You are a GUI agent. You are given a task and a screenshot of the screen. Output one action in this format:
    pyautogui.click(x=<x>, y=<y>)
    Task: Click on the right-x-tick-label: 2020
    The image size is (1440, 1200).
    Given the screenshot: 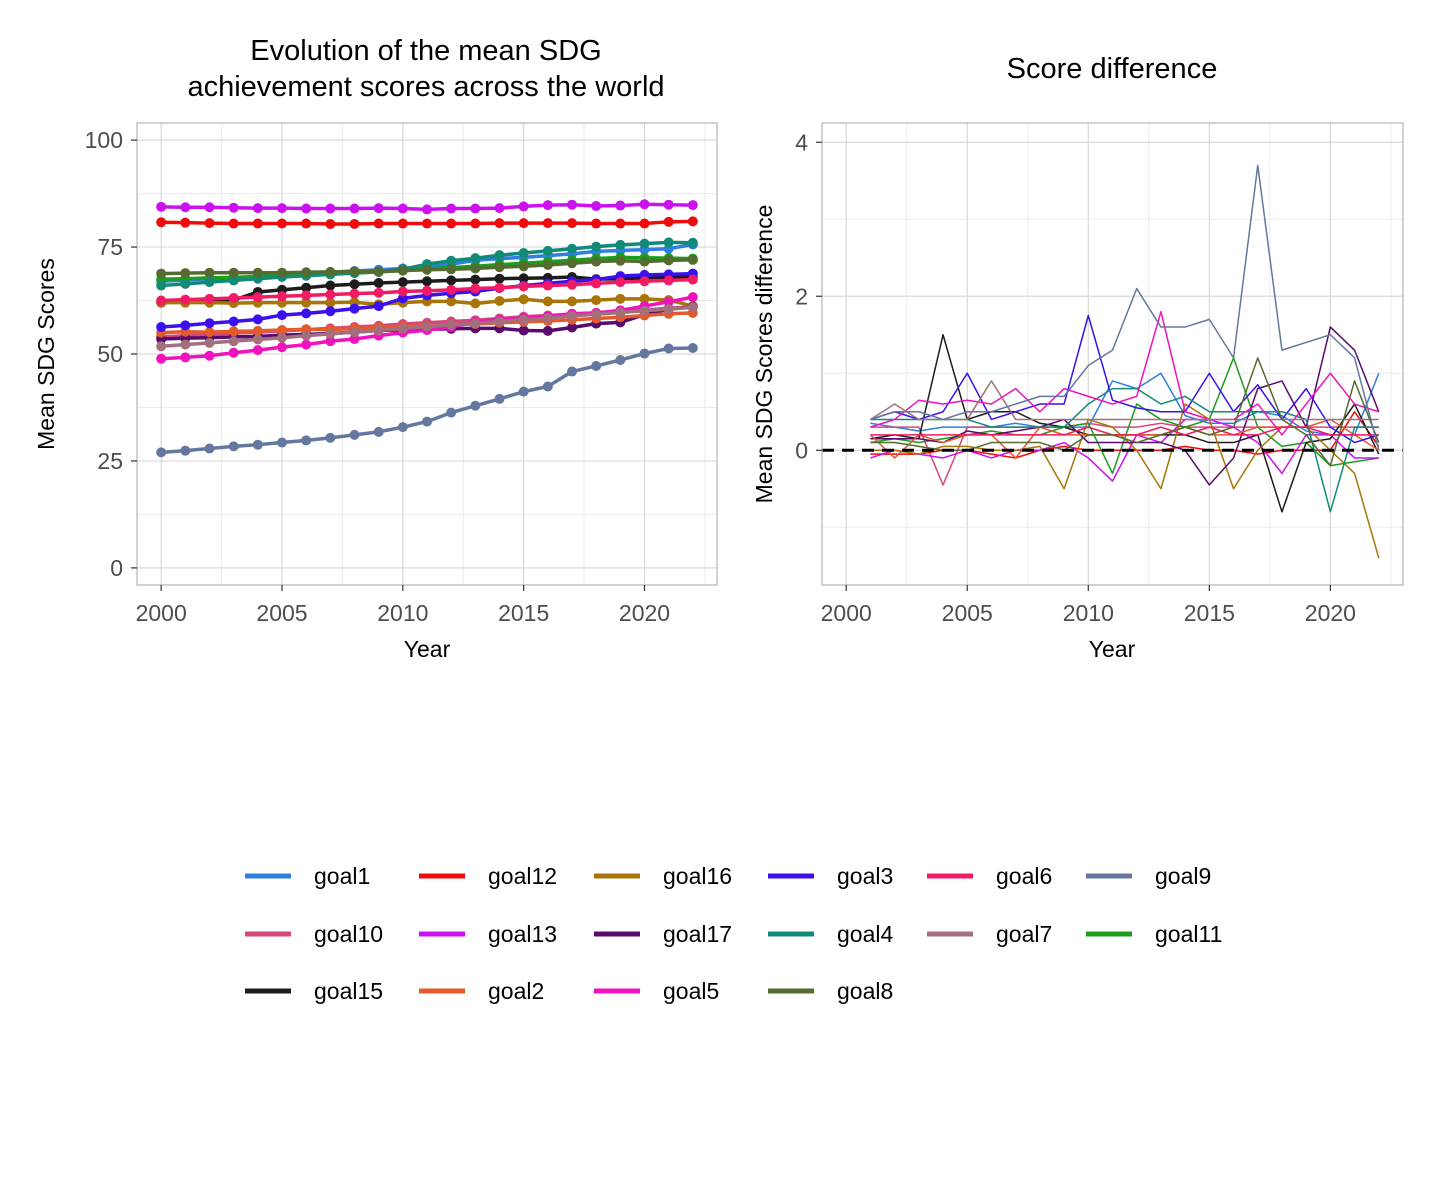 What is the action you would take?
    pyautogui.click(x=1330, y=613)
    